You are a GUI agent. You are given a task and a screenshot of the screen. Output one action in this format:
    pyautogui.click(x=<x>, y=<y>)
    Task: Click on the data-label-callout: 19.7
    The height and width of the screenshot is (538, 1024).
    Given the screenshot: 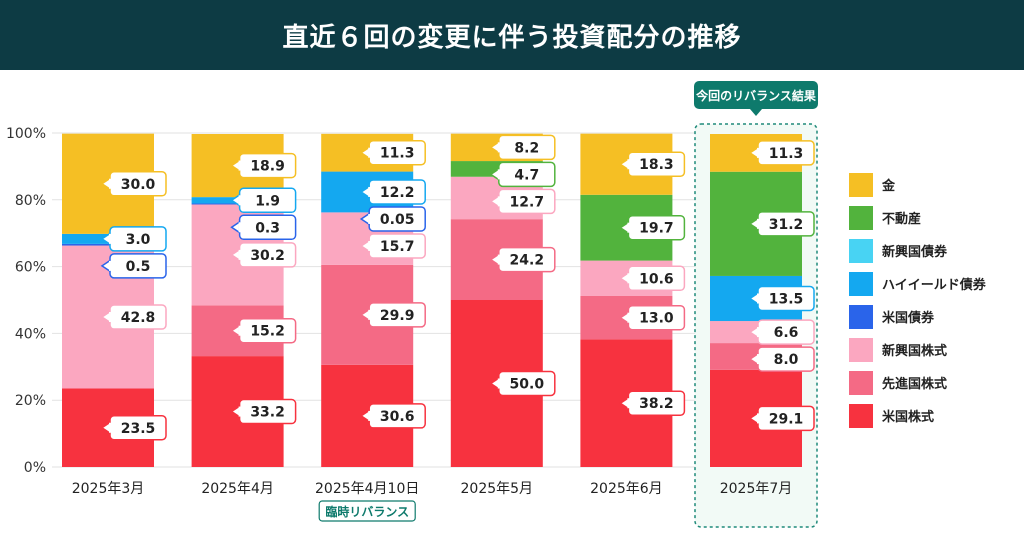 What is the action you would take?
    pyautogui.click(x=652, y=227)
    